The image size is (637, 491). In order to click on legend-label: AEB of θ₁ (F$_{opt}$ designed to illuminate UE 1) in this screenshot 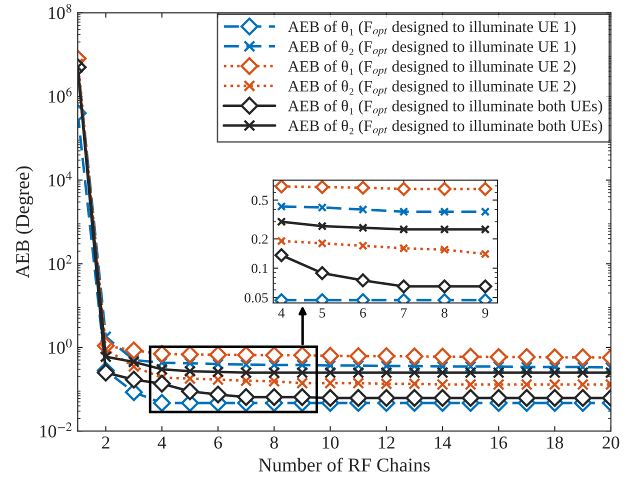, I will do `click(432, 28)`.